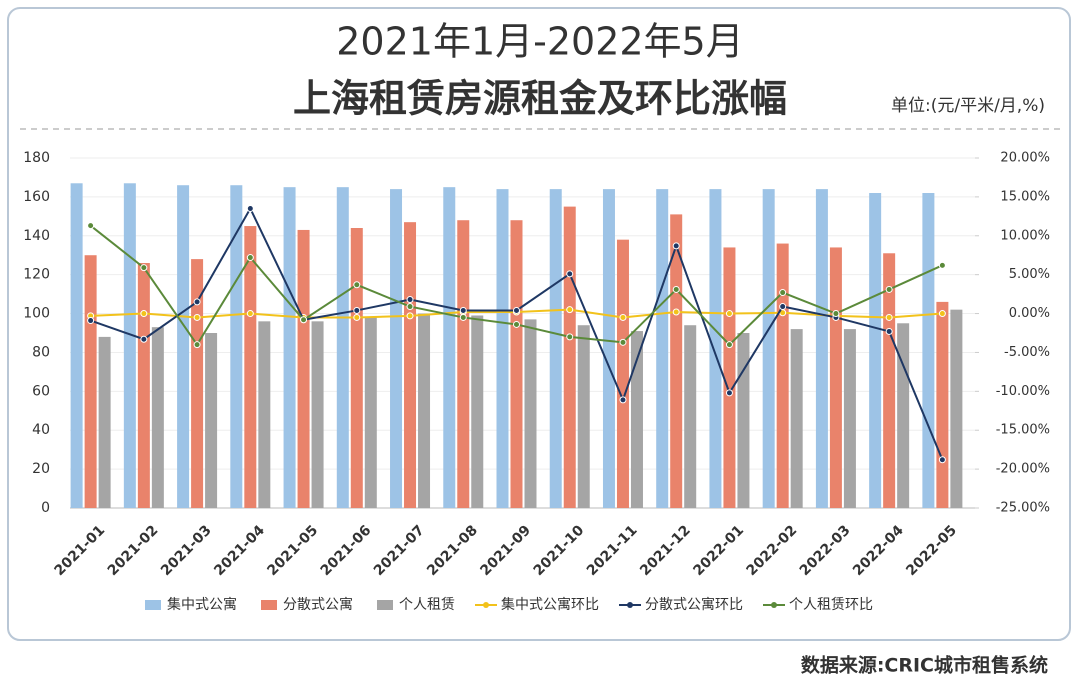 The image size is (1080, 696). What do you see at coordinates (41, 391) in the screenshot?
I see `y-tick-label: 60` at bounding box center [41, 391].